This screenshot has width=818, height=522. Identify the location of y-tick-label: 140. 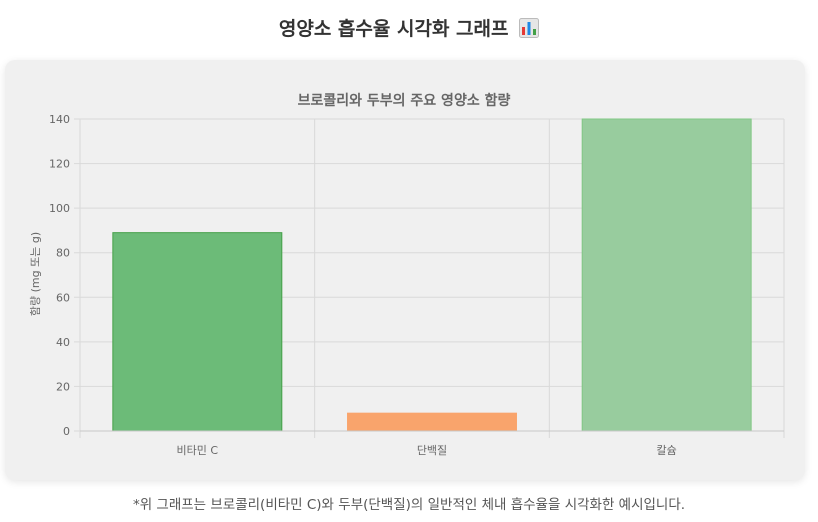
(59, 119).